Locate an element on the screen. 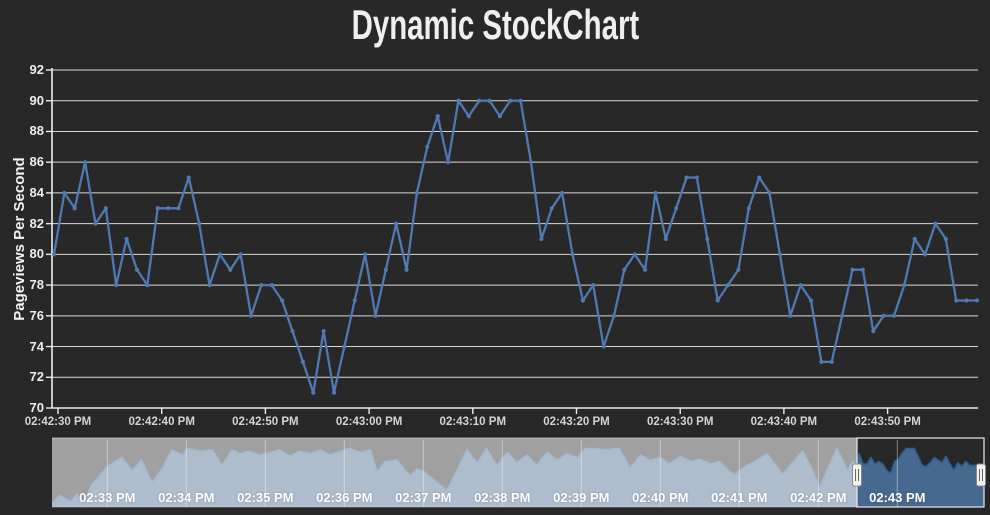 The height and width of the screenshot is (515, 990). chart-title: Dynamic StockChart is located at coordinates (495, 25).